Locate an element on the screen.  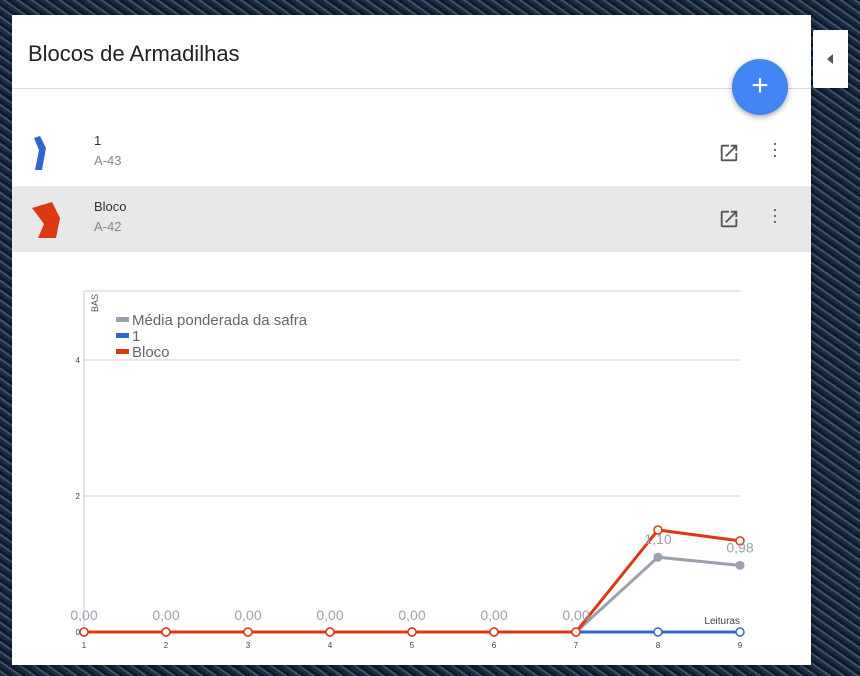
y-tick-label: 0 is located at coordinates (78, 632).